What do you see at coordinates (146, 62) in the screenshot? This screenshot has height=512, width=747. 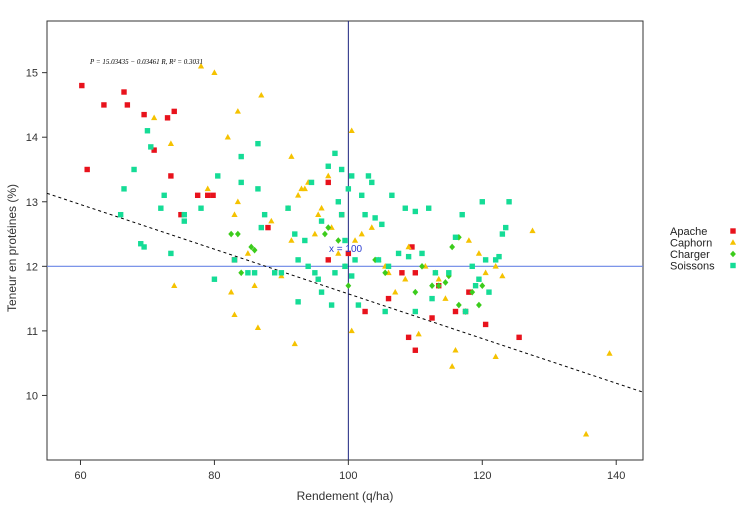 I see `regression-equation: P = 15.03435 − 0.03461 R, R² = 0.3031` at bounding box center [146, 62].